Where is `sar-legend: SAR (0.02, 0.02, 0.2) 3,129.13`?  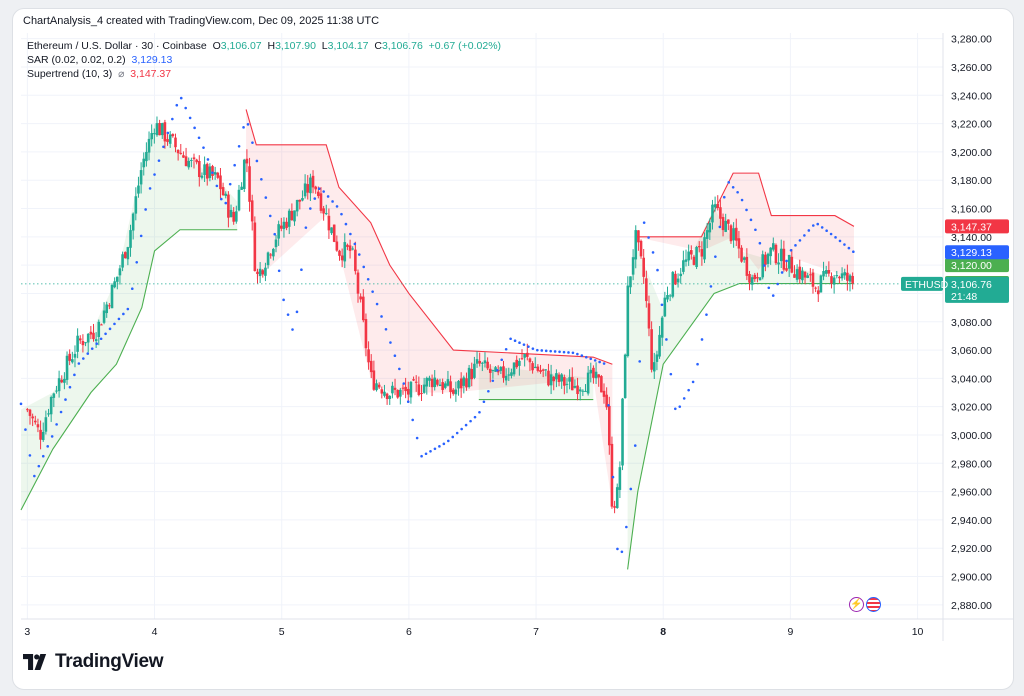
sar-legend: SAR (0.02, 0.02, 0.2) 3,129.13 is located at coordinates (99, 60).